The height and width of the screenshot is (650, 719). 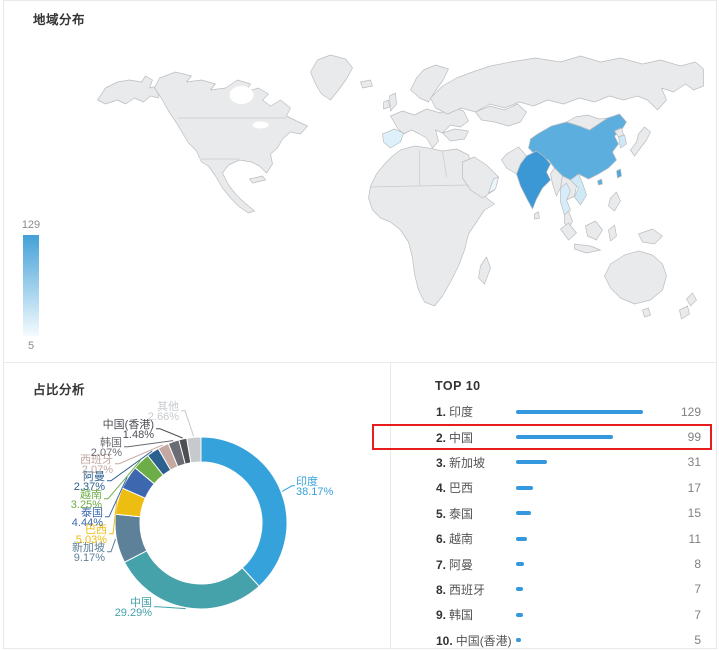 What do you see at coordinates (697, 564) in the screenshot?
I see `top10-value: 8` at bounding box center [697, 564].